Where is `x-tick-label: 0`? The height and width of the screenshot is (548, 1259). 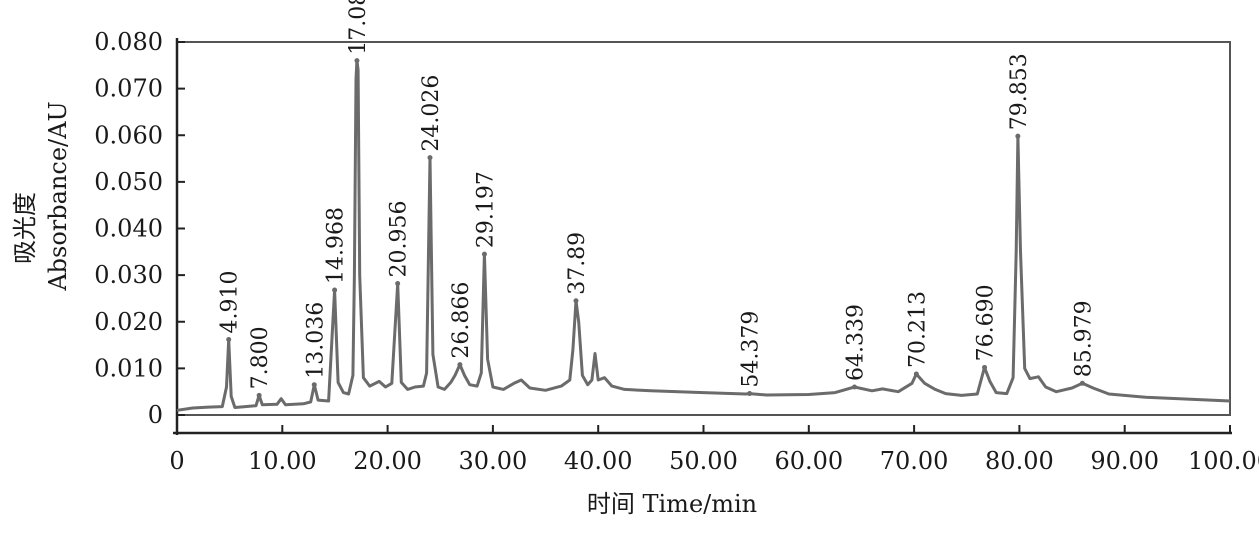 x-tick-label: 0 is located at coordinates (176, 461).